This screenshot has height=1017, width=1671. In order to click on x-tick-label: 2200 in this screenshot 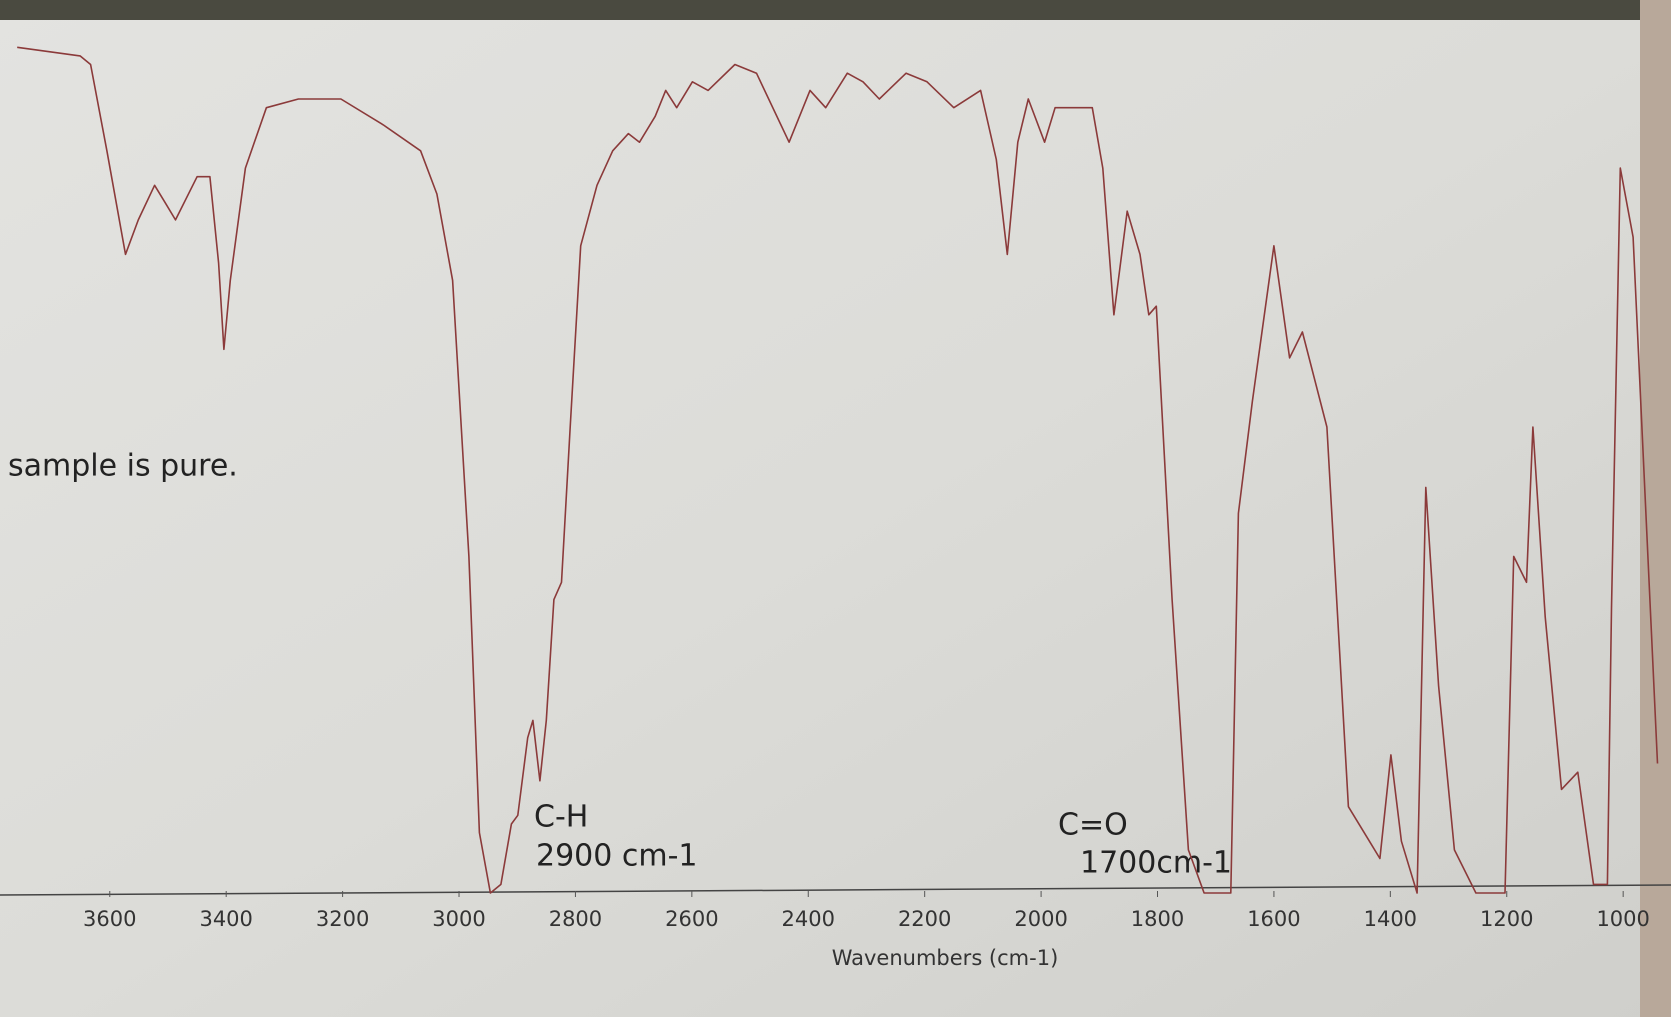, I will do `click(924, 919)`.